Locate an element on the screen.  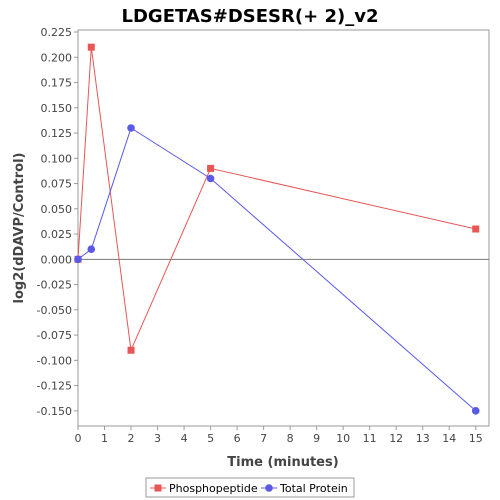
legend-box is located at coordinates (250, 487).